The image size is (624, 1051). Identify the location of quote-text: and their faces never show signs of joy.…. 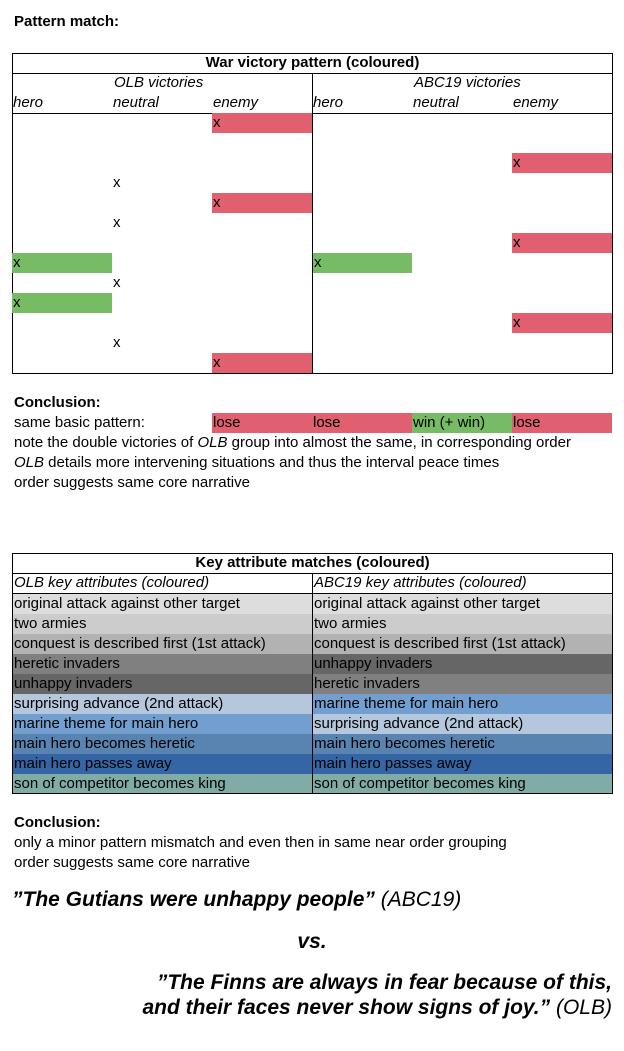
(346, 1007).